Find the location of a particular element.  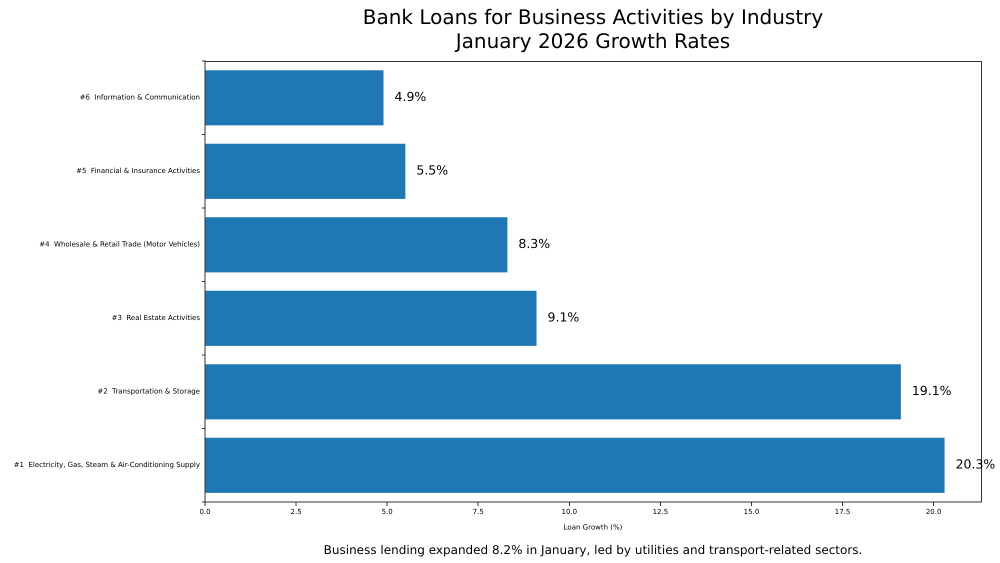

data-label: 8.3% is located at coordinates (534, 243).